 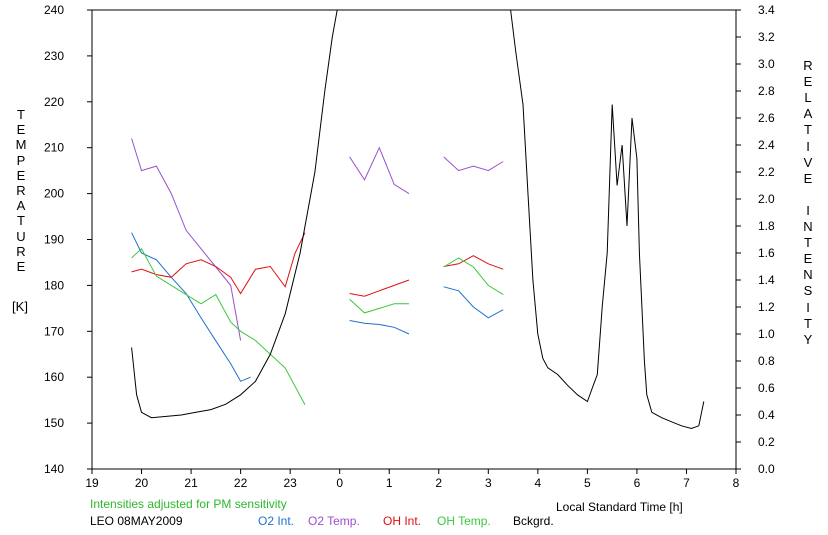 What do you see at coordinates (339, 483) in the screenshot?
I see `x-tick-label: 0` at bounding box center [339, 483].